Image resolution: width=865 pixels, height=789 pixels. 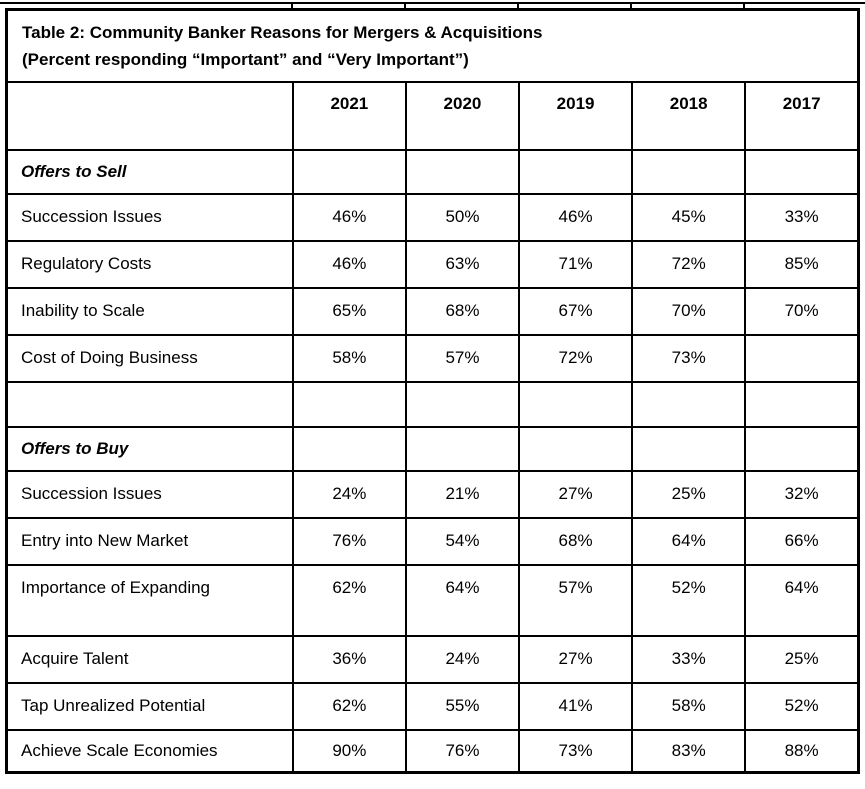 What do you see at coordinates (689, 751) in the screenshot?
I see `value-cell: 83%` at bounding box center [689, 751].